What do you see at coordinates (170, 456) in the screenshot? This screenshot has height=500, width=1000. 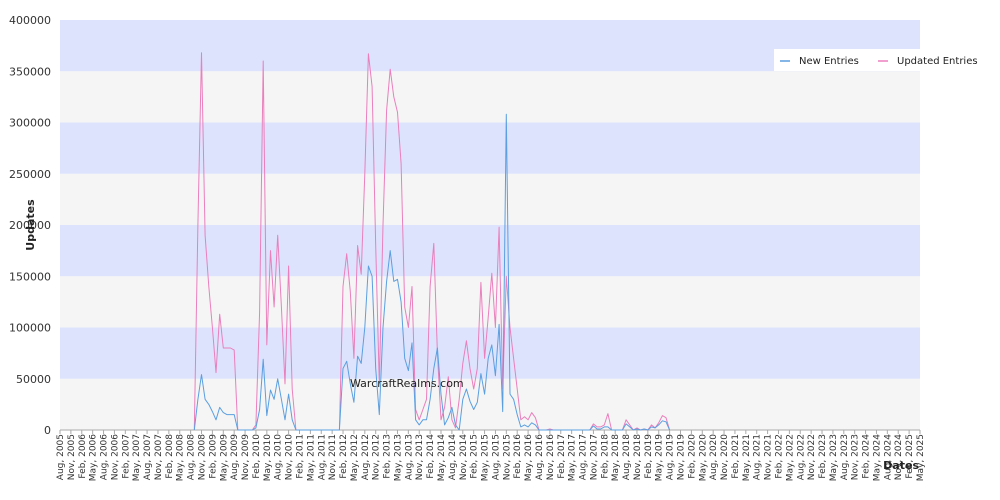 I see `x-tick-label: Feb, 2008` at bounding box center [170, 456].